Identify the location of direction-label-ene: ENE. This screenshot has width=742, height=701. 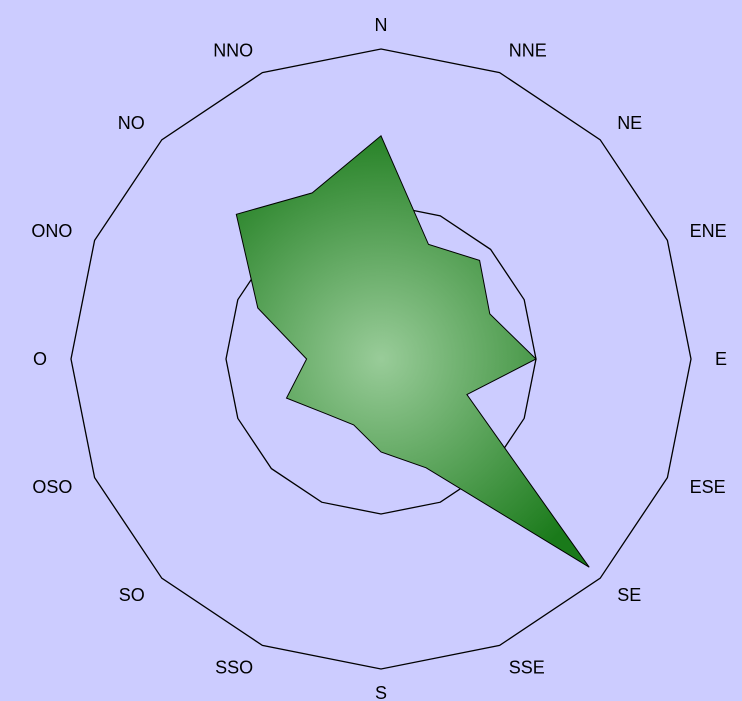
(708, 231).